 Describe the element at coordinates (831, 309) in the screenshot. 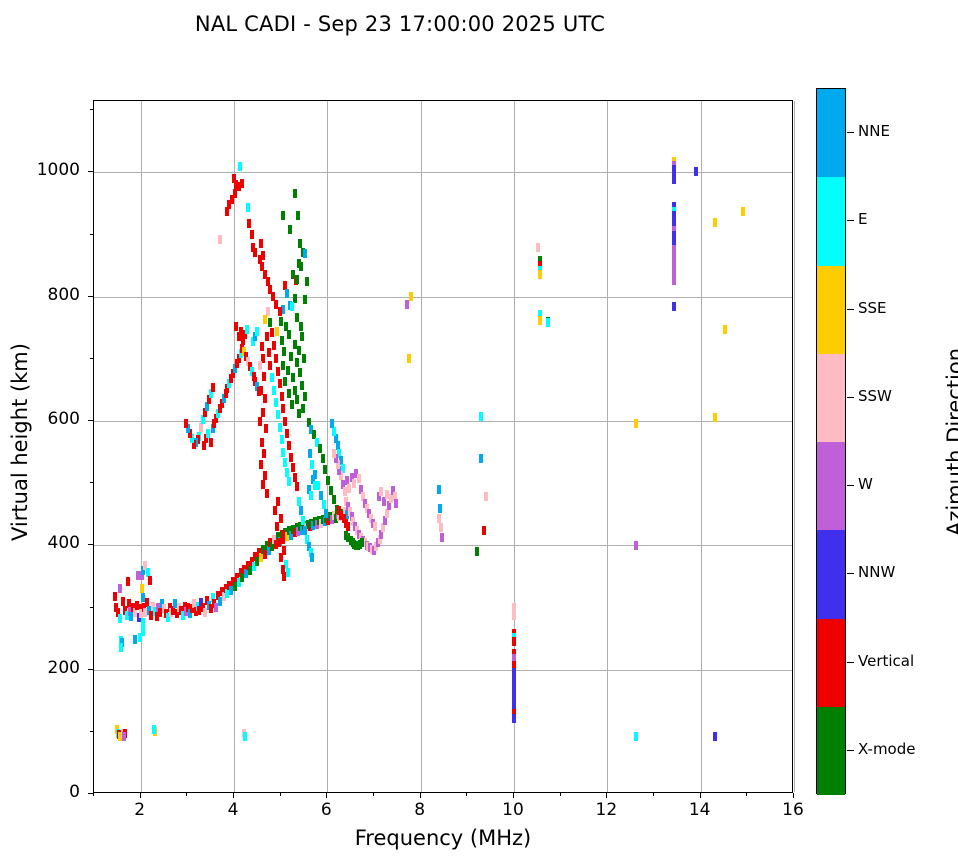

I see `colorbar-segment-sse` at that location.